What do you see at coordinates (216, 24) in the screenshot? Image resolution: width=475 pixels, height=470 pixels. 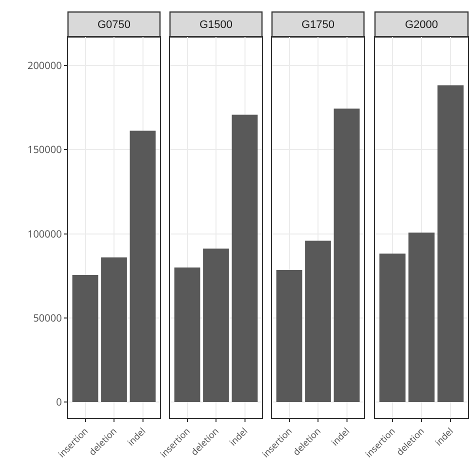 I see `chart-title: G1500` at bounding box center [216, 24].